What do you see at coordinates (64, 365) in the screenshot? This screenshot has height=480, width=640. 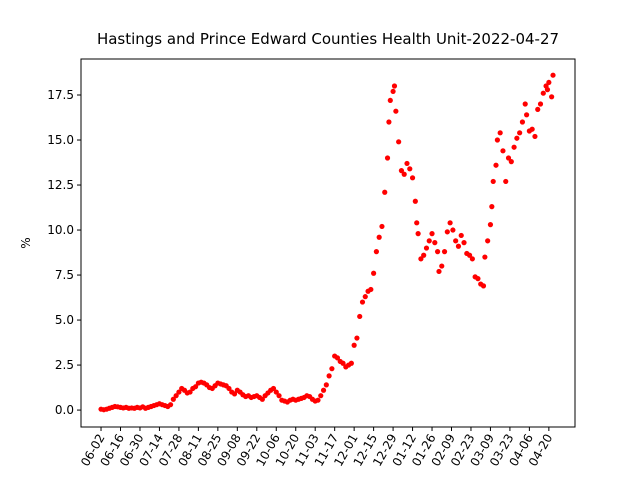 I see `y-tick-label: 2.5` at bounding box center [64, 365].